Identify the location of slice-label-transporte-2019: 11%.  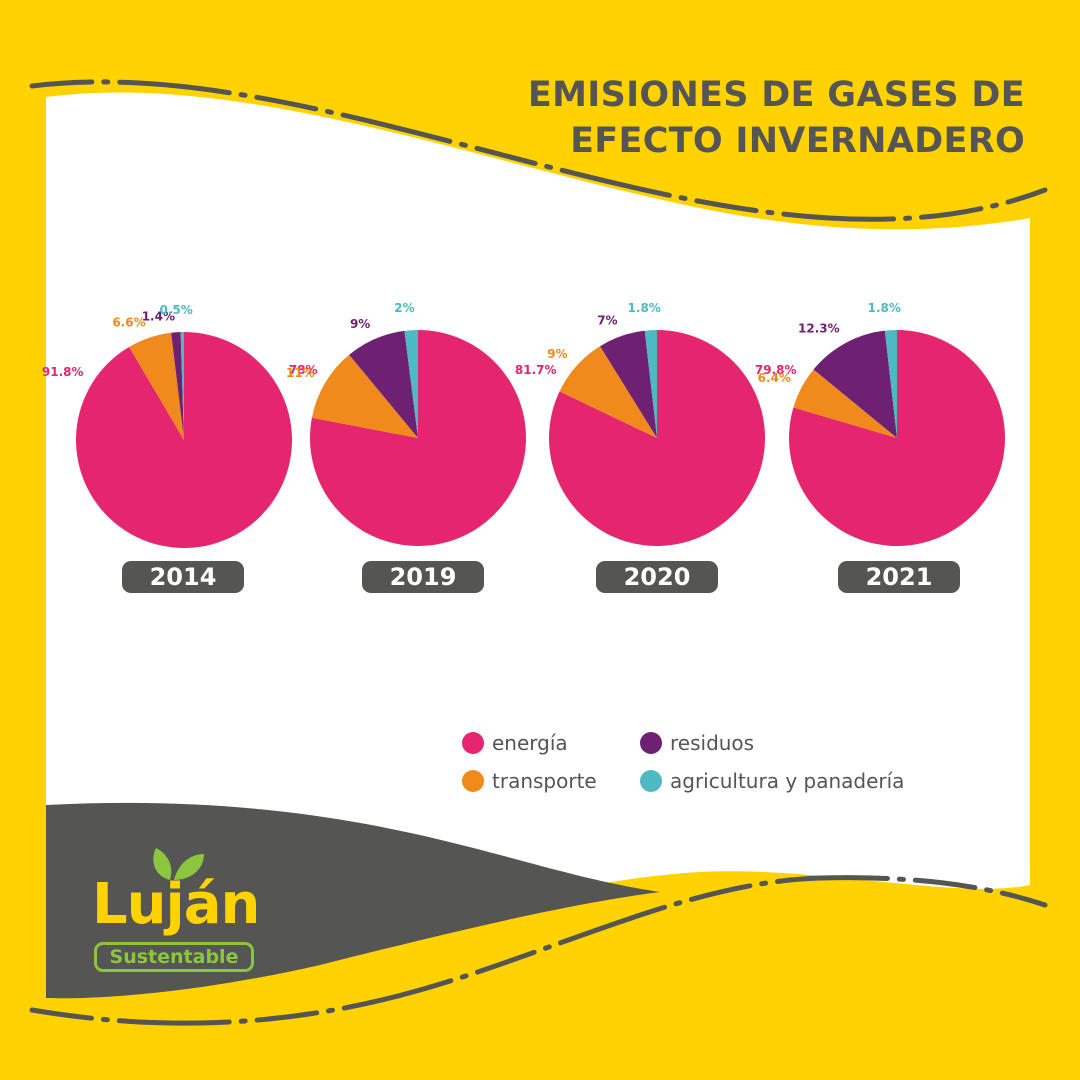
(300, 373).